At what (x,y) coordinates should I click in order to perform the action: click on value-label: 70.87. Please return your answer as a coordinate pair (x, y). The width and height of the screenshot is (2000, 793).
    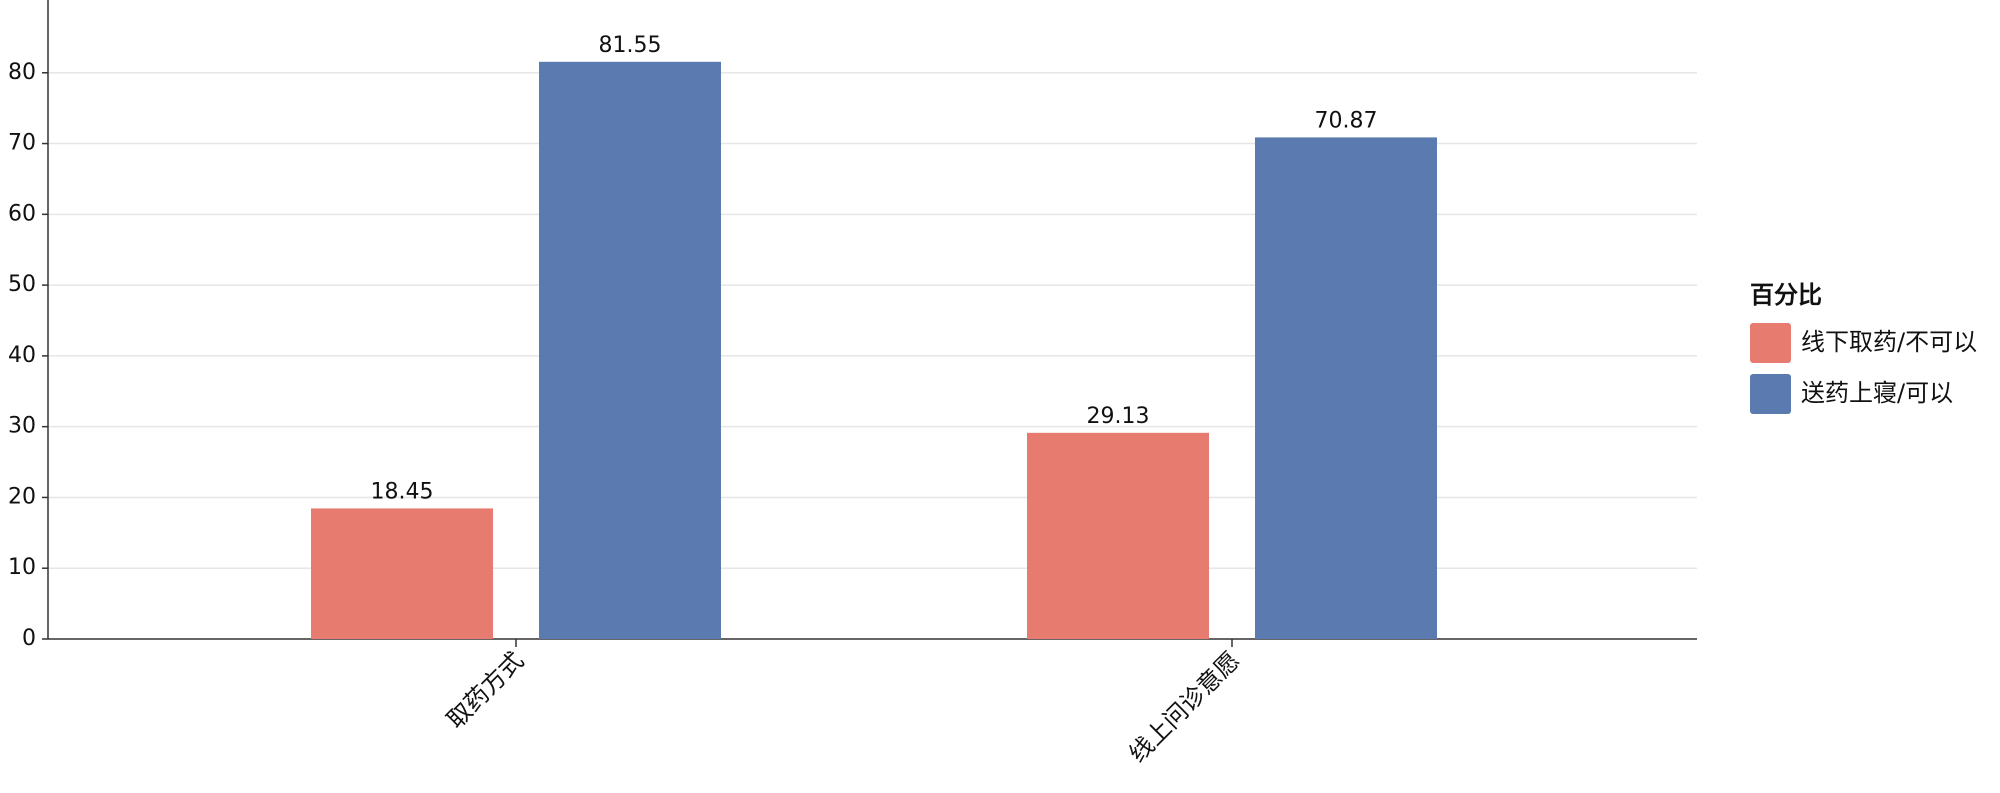
    Looking at the image, I should click on (1346, 120).